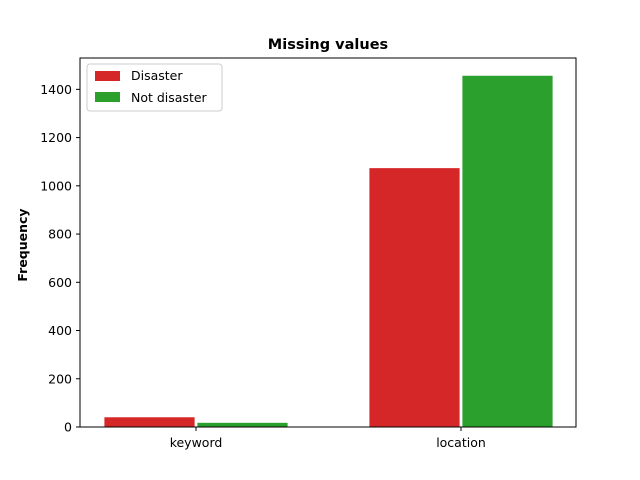 This screenshot has width=640, height=480. Describe the element at coordinates (60, 258) in the screenshot. I see `y-ticks-group: 0 200 400 600 800 1000 1200 1400` at that location.